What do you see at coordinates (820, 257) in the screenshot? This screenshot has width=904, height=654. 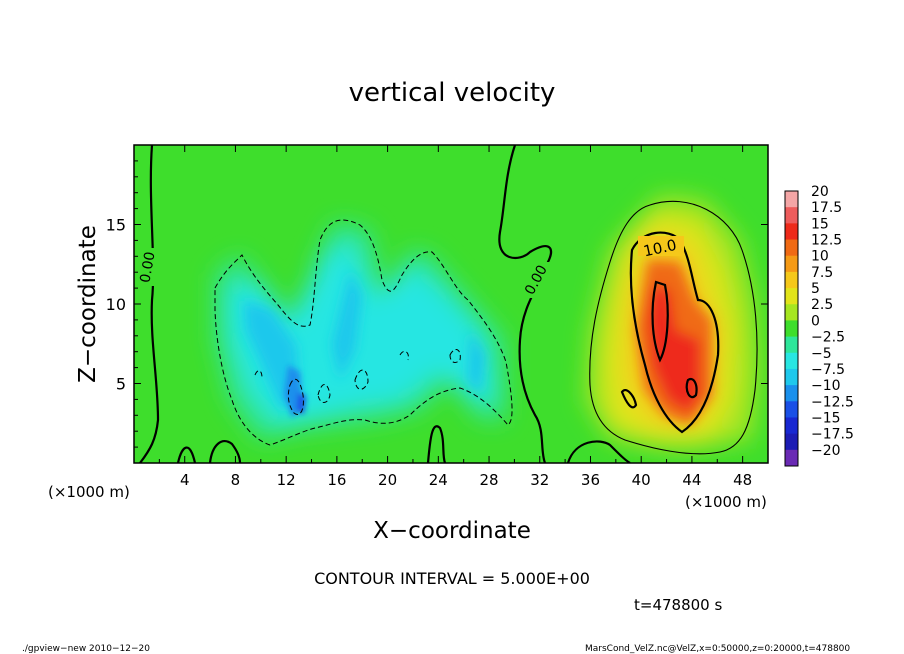 I see `colorbar-label: 10` at bounding box center [820, 257].